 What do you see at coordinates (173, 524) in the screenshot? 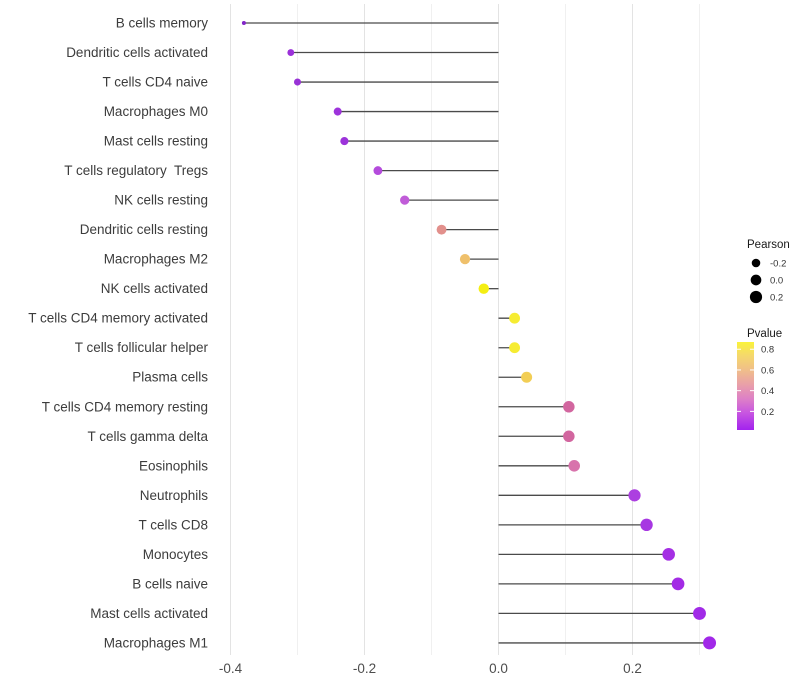
I see `category-label: T cells CD8` at bounding box center [173, 524].